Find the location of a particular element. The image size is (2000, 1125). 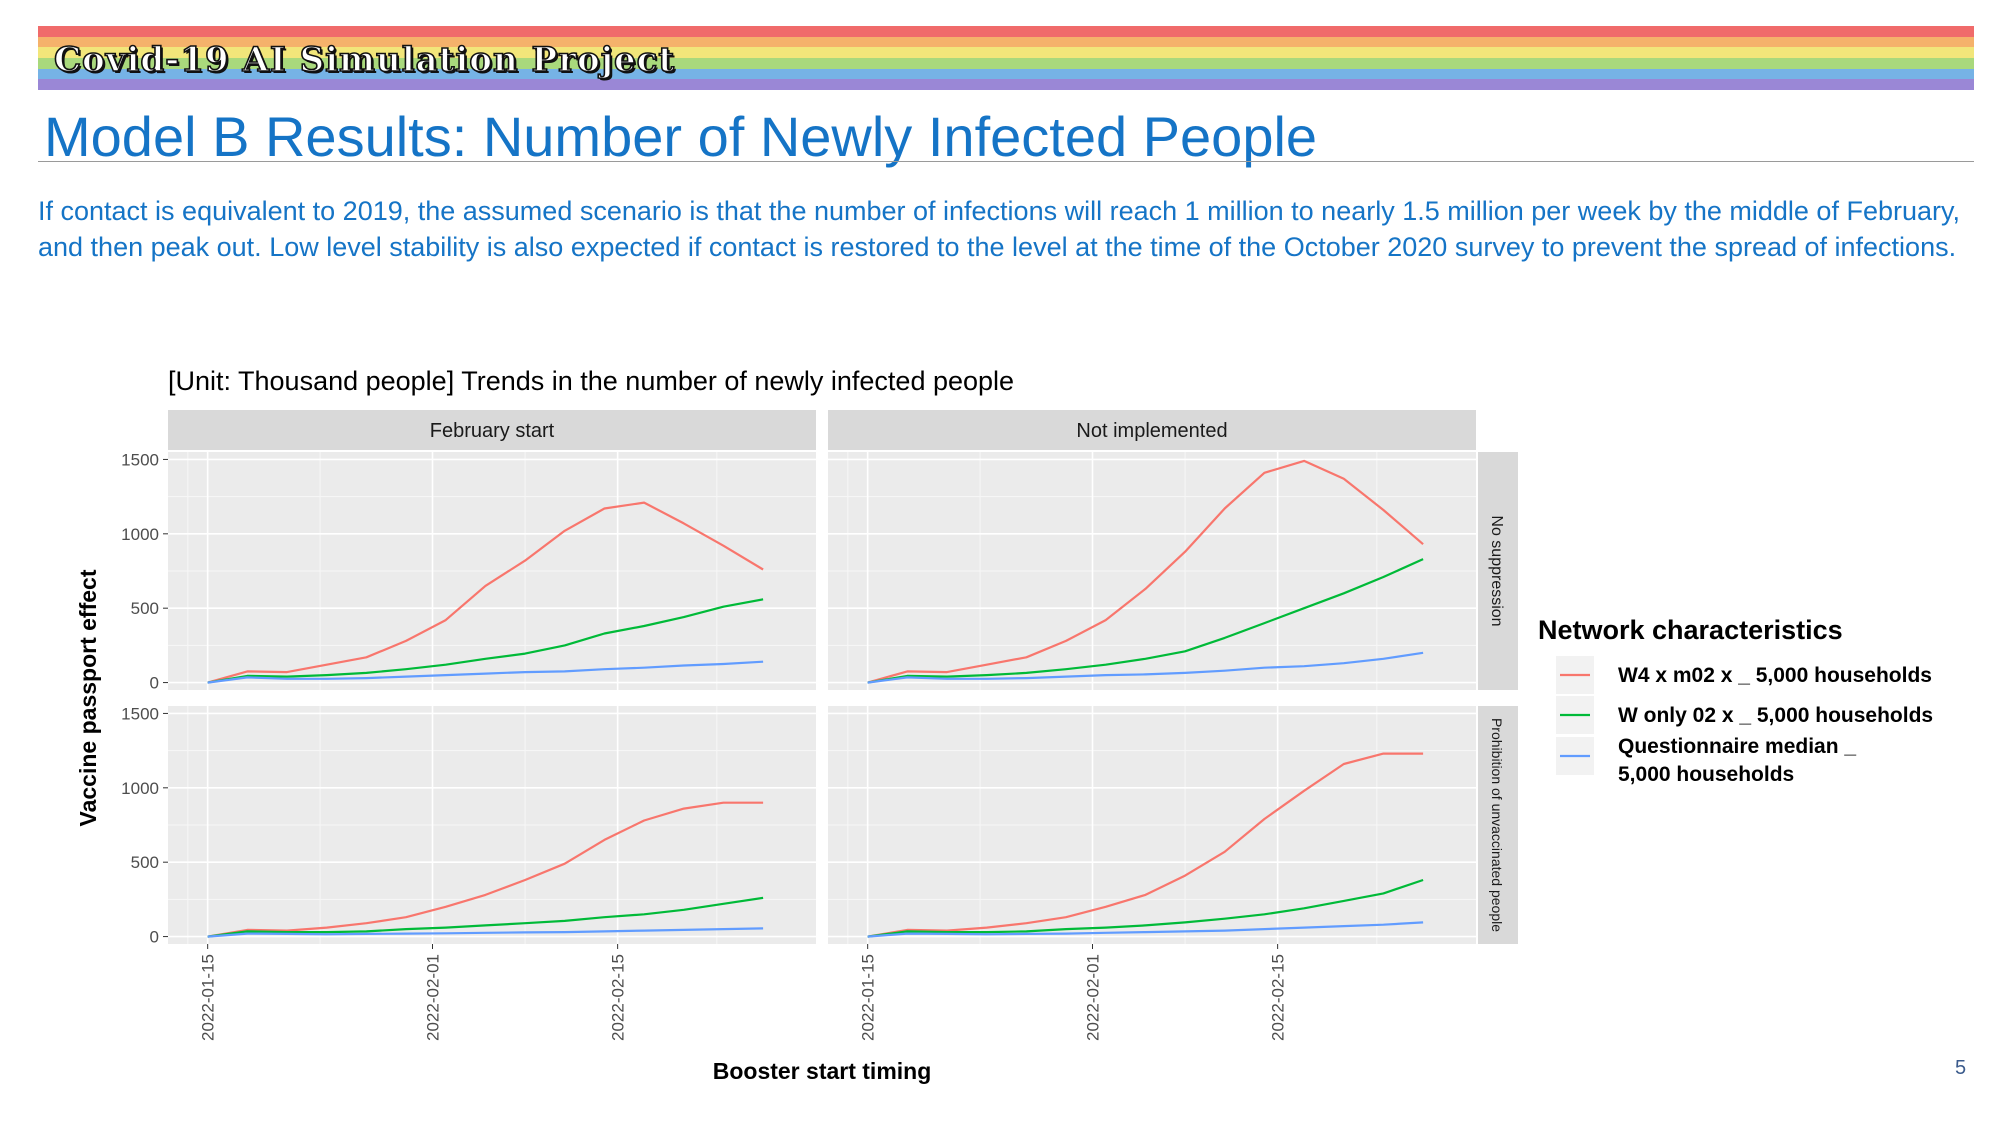

facet-row-label: No suppression is located at coordinates (1496, 570).